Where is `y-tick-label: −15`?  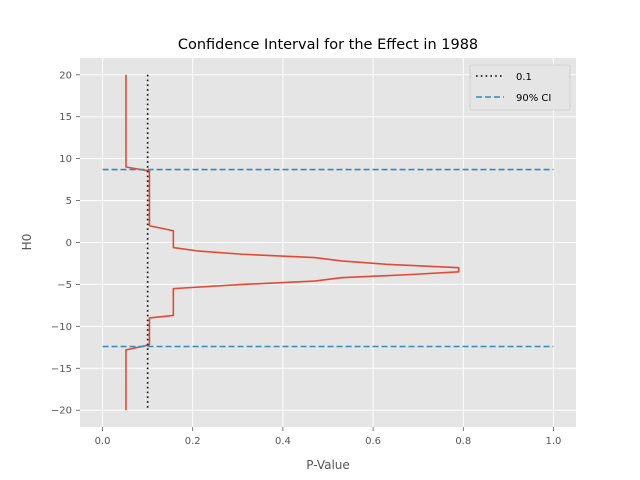
y-tick-label: −15 is located at coordinates (61, 369).